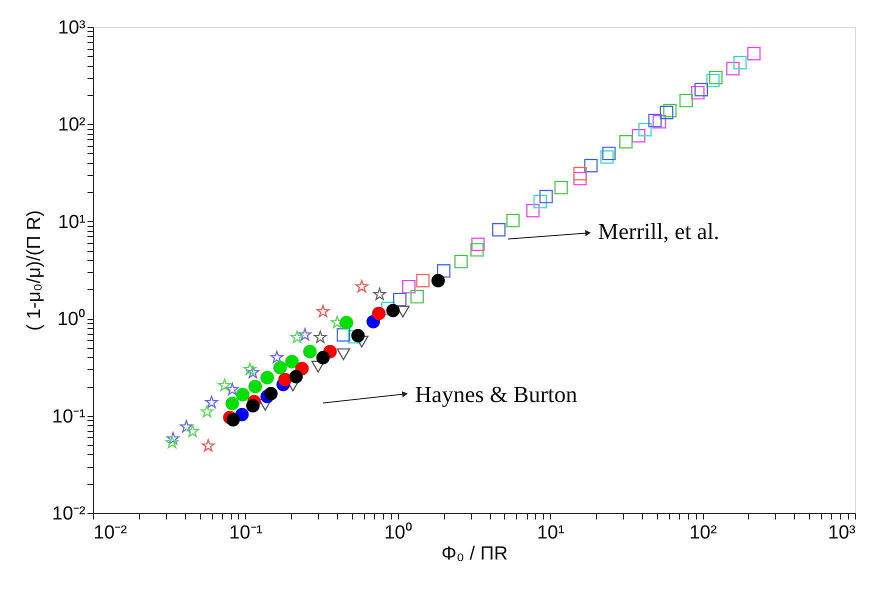 The width and height of the screenshot is (875, 591). I want to click on x-tick-label: 10⁰, so click(398, 533).